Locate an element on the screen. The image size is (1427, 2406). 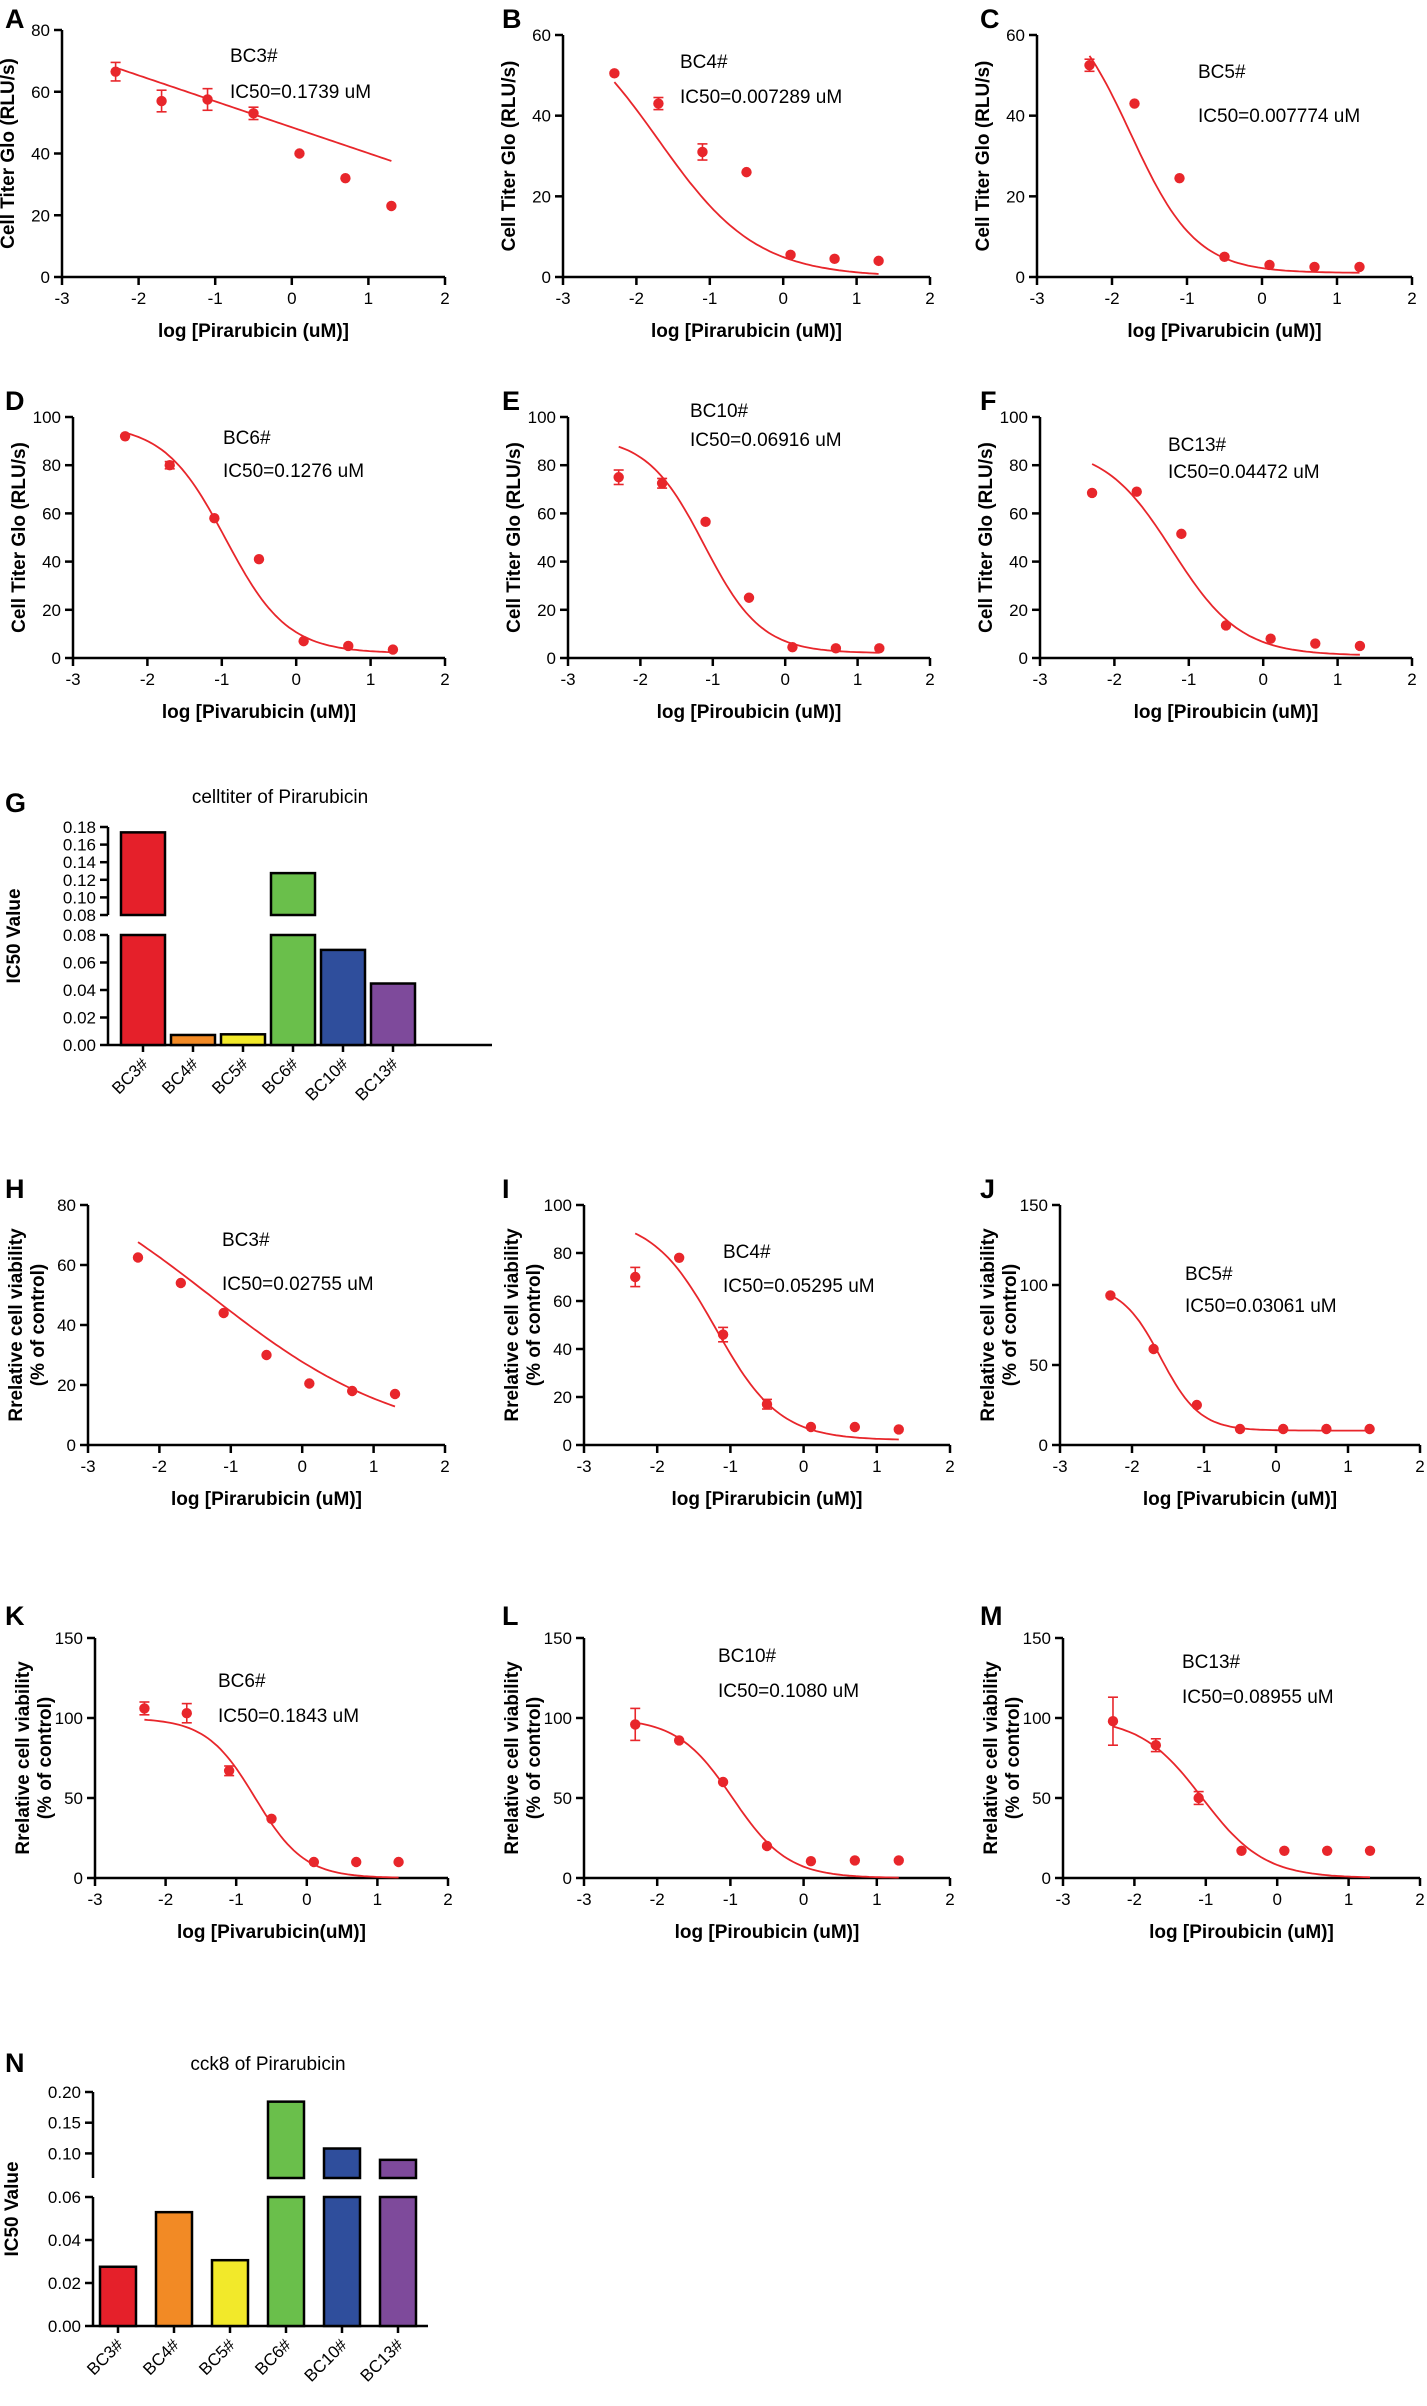
annotation-ic50: IC50=0.03061 uM is located at coordinates (1261, 1306).